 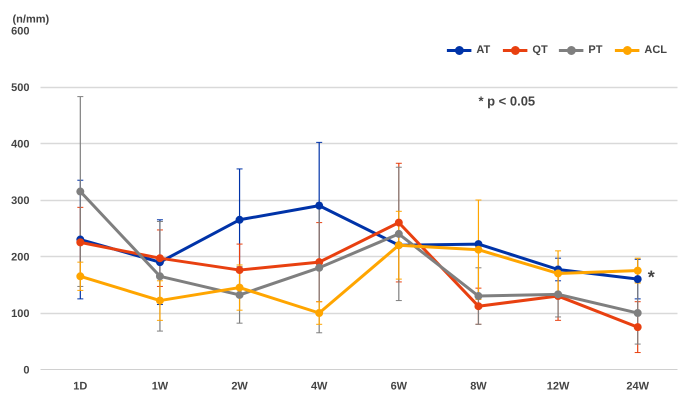 What do you see at coordinates (20, 201) in the screenshot?
I see `y-tick-label: 300` at bounding box center [20, 201].